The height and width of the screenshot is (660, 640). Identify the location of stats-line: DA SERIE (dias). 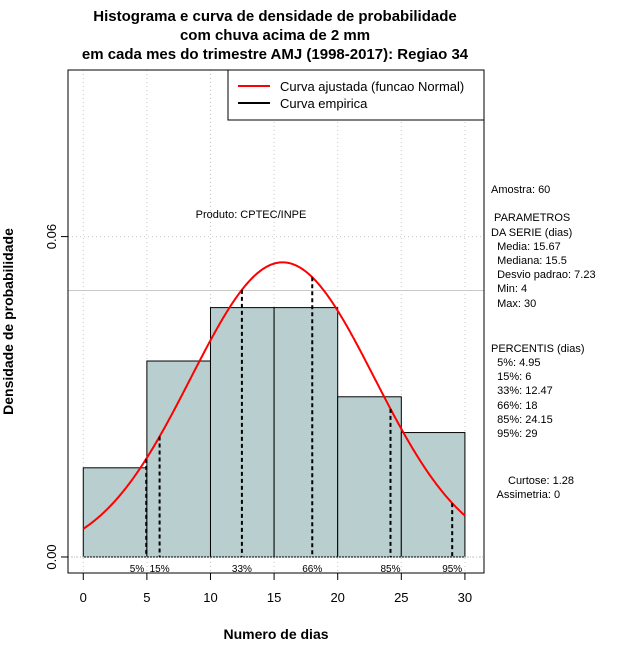
(531, 233).